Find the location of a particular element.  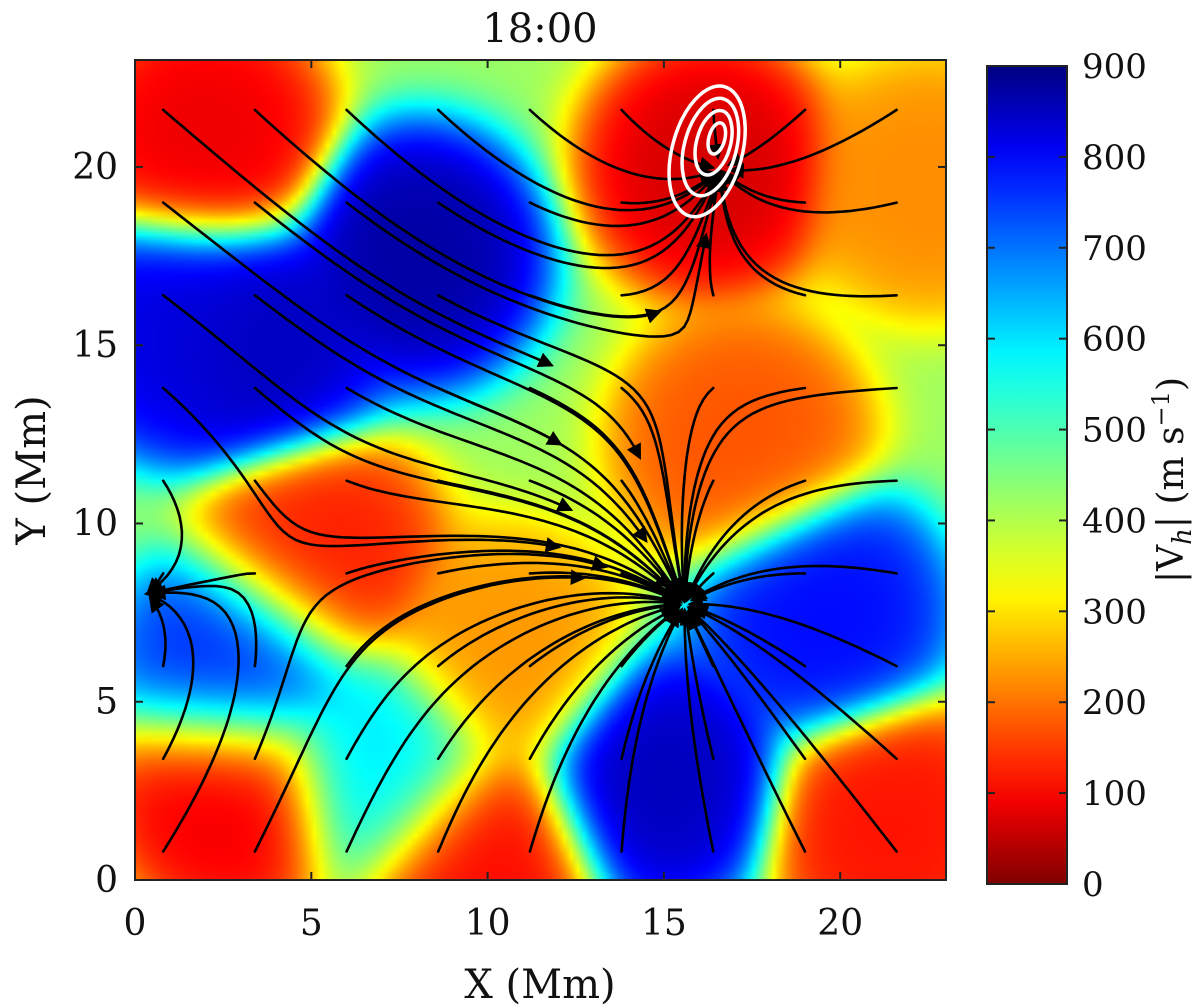

colorbar-tick-label: 800 is located at coordinates (1114, 158).